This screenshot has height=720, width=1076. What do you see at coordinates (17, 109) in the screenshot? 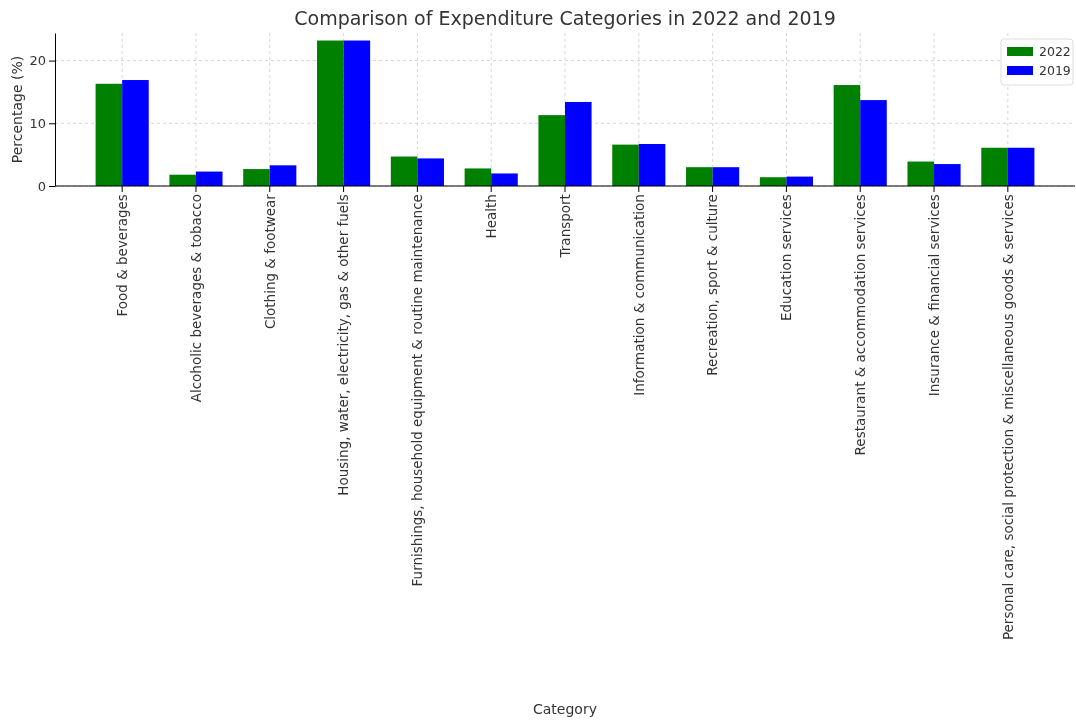
I see `y-axis-title: Percentage (%)` at bounding box center [17, 109].